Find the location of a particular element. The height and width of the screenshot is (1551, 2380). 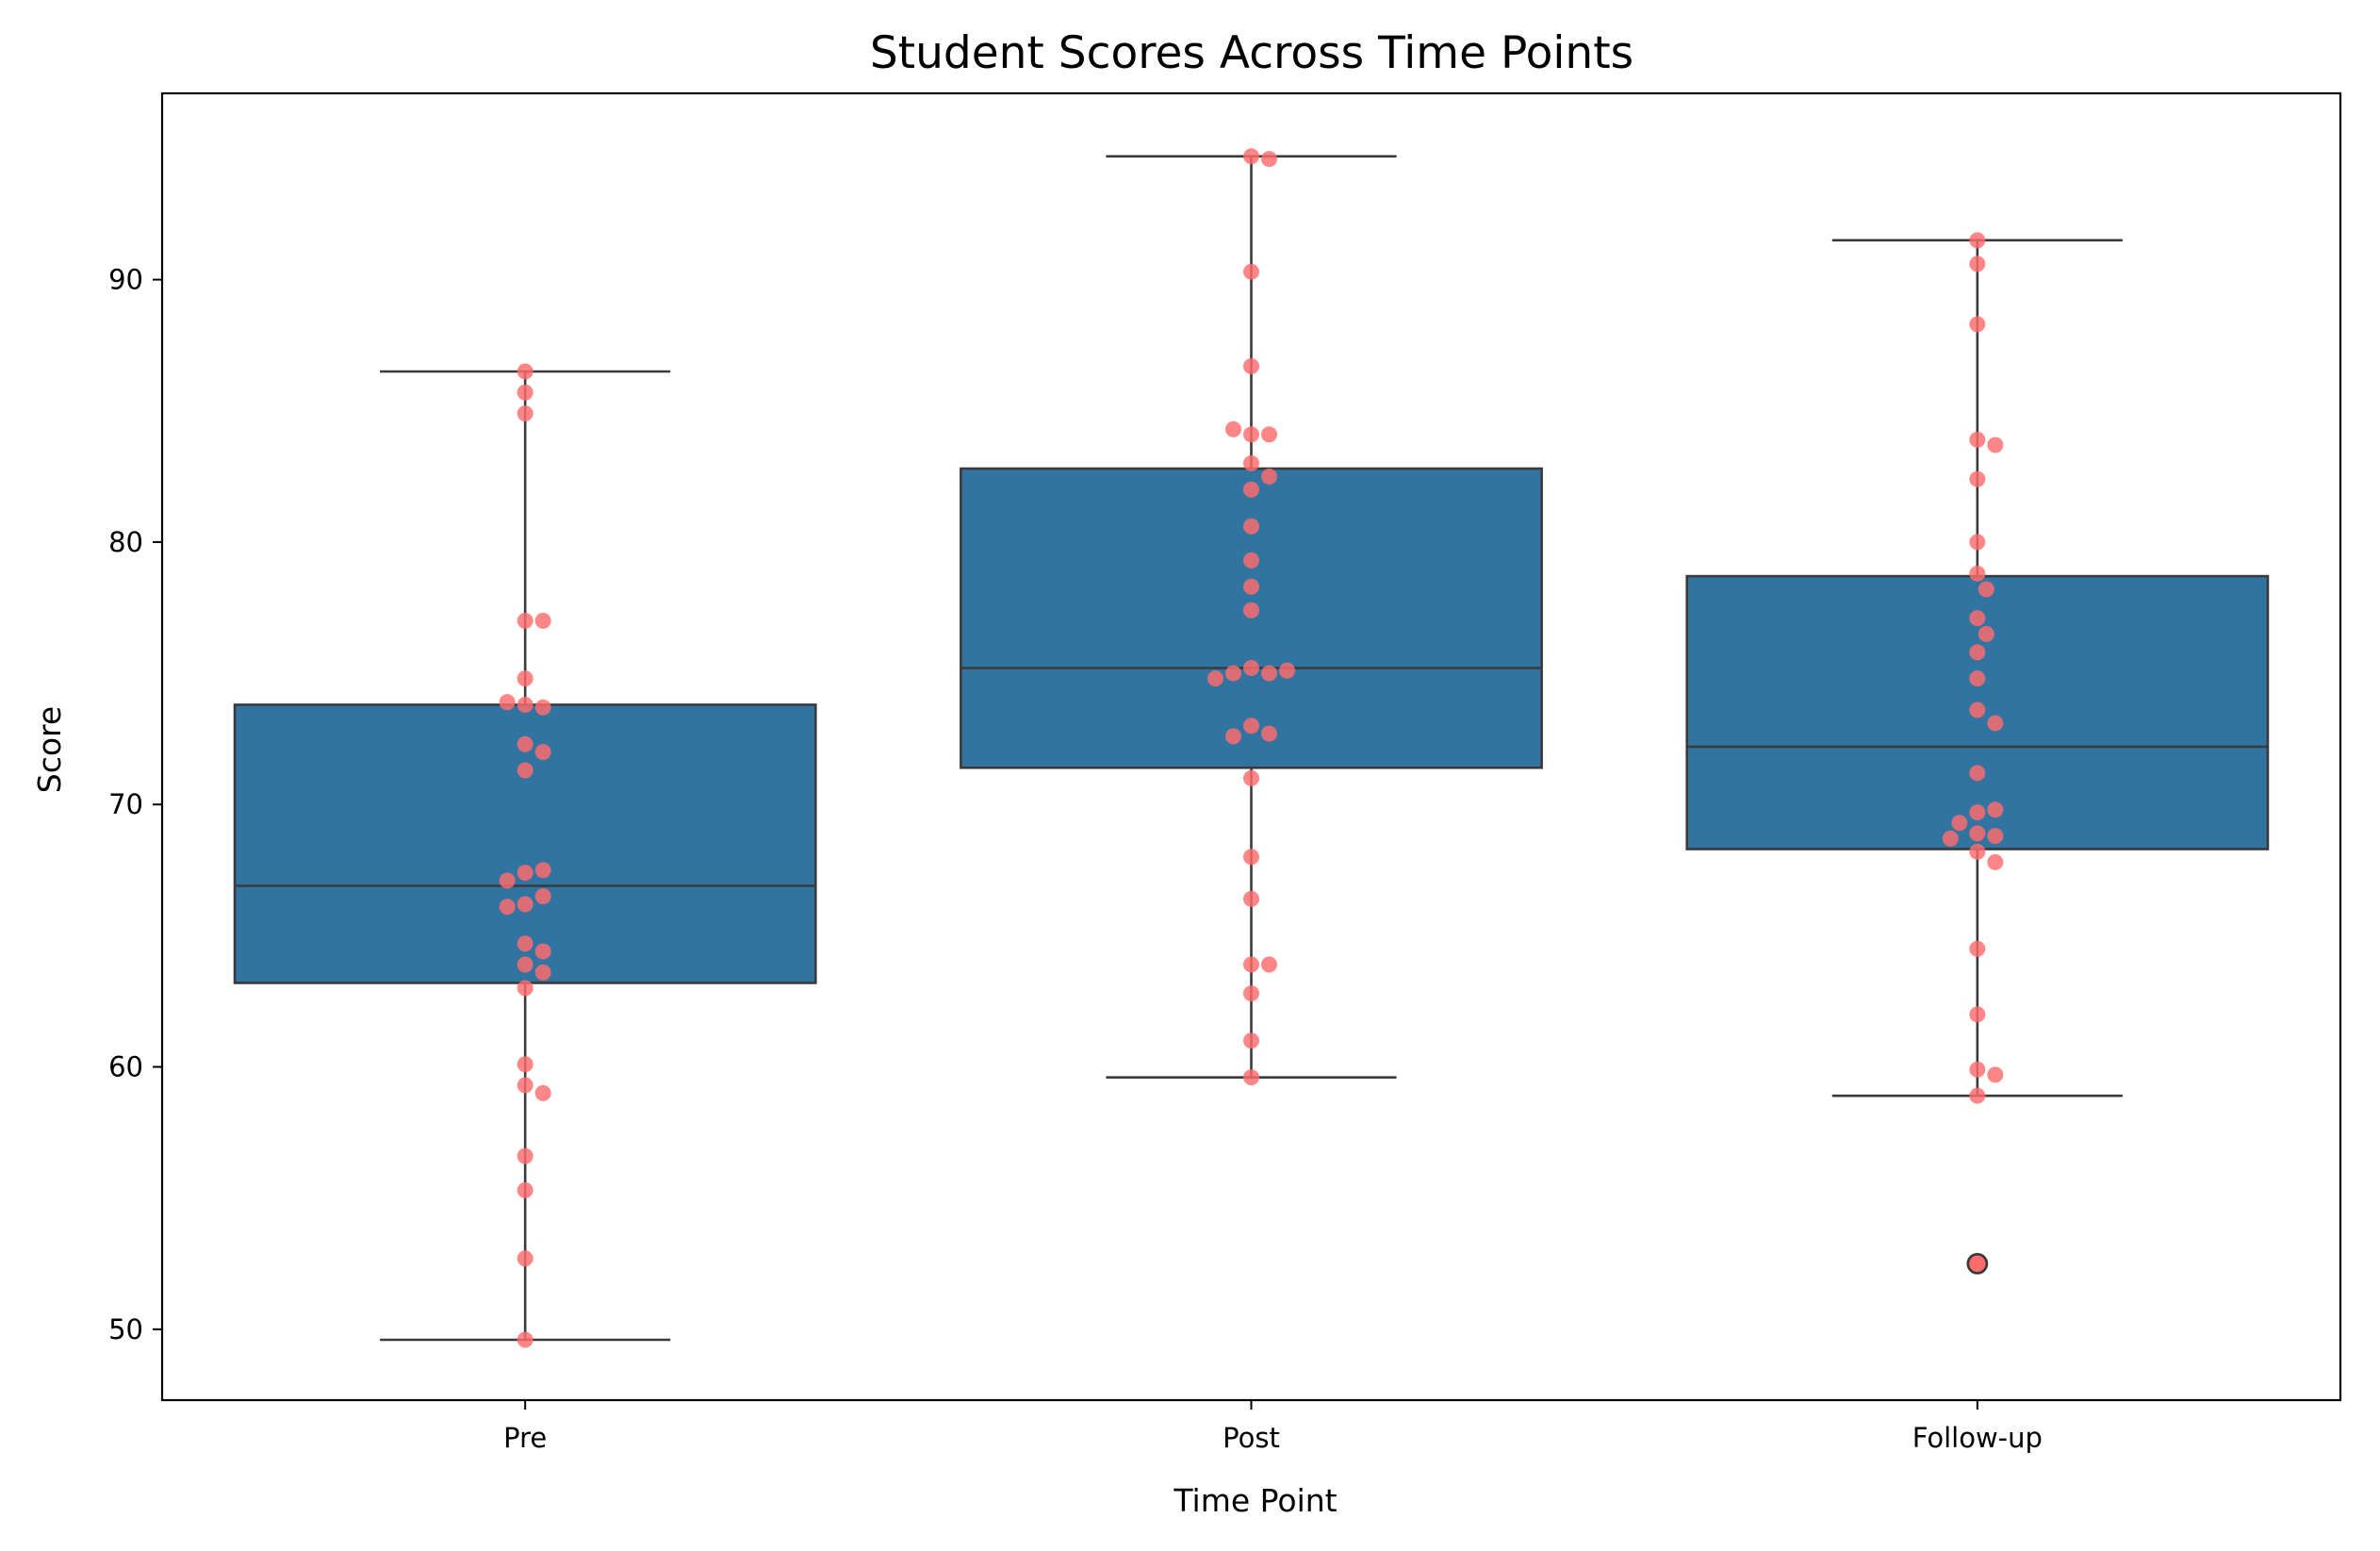

chart-title: Student Scores Across Time Points is located at coordinates (1251, 53).